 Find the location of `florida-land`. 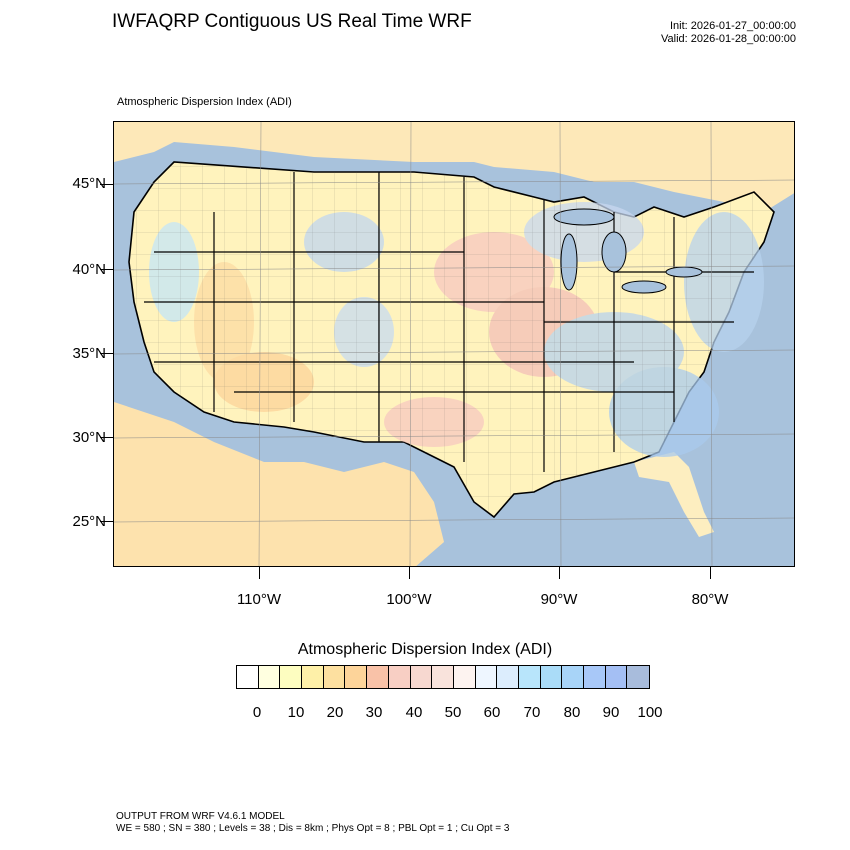

florida-land is located at coordinates (674, 494).